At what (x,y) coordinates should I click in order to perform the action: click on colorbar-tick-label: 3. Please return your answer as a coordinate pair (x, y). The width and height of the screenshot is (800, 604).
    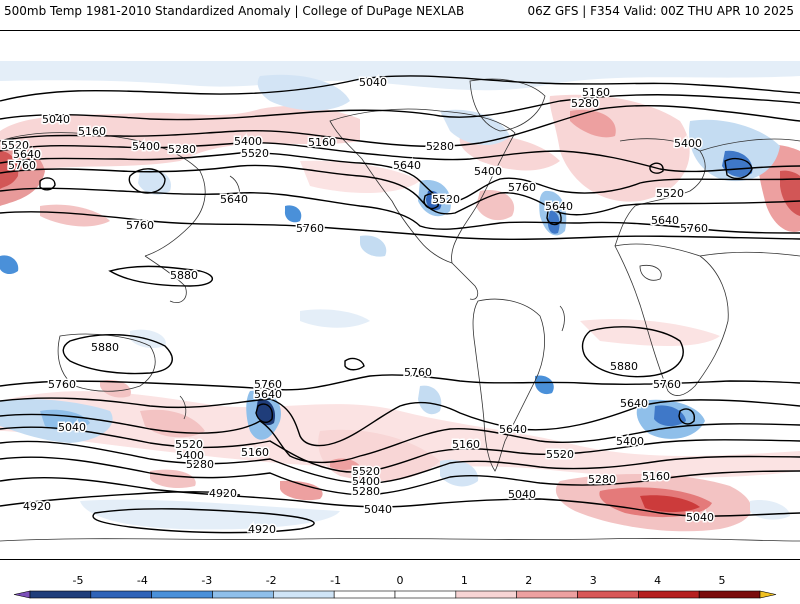
    Looking at the image, I should click on (593, 580).